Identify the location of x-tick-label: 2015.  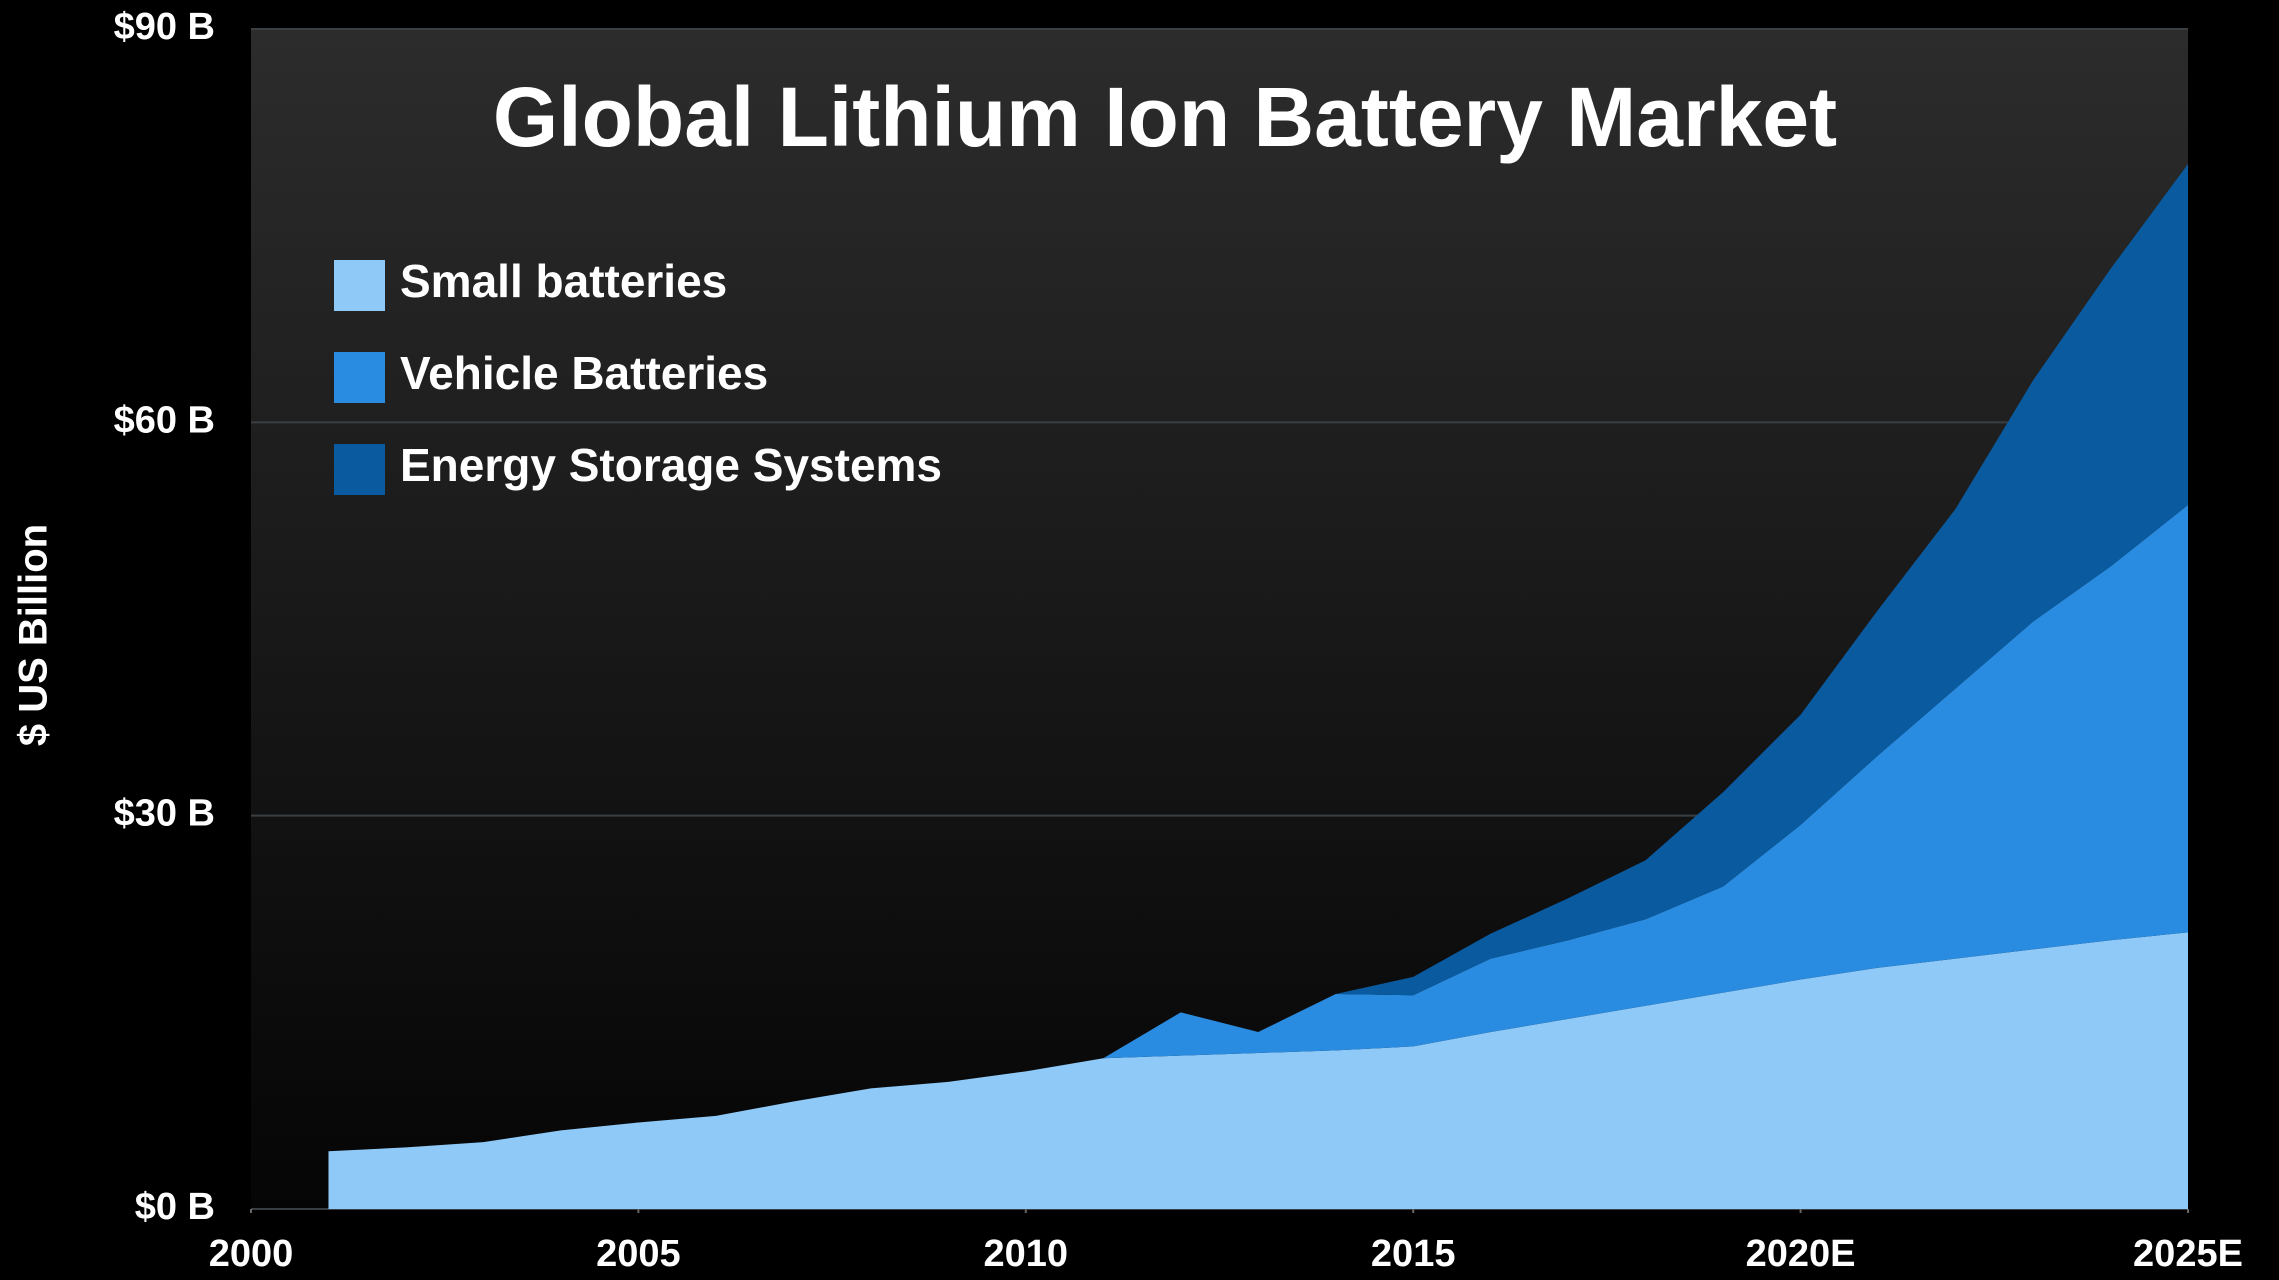
(1413, 1254).